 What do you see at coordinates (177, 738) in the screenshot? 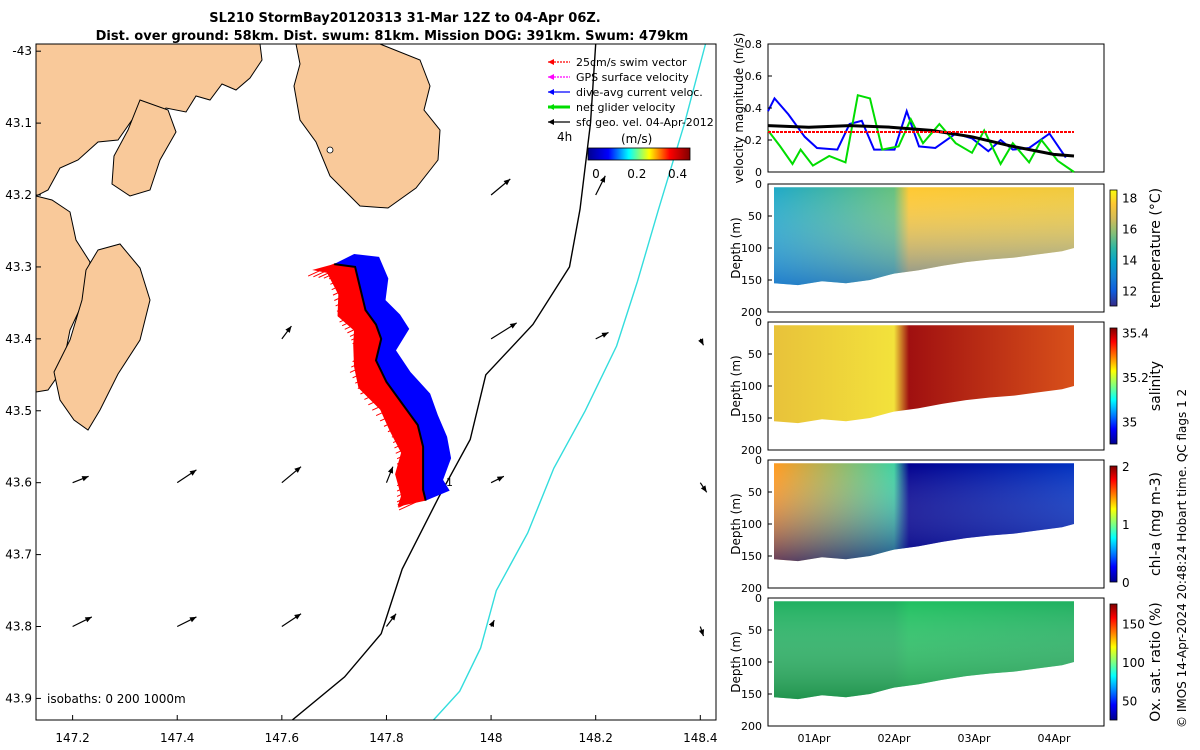
I see `map-x-tick-label: 147.4` at bounding box center [177, 738].